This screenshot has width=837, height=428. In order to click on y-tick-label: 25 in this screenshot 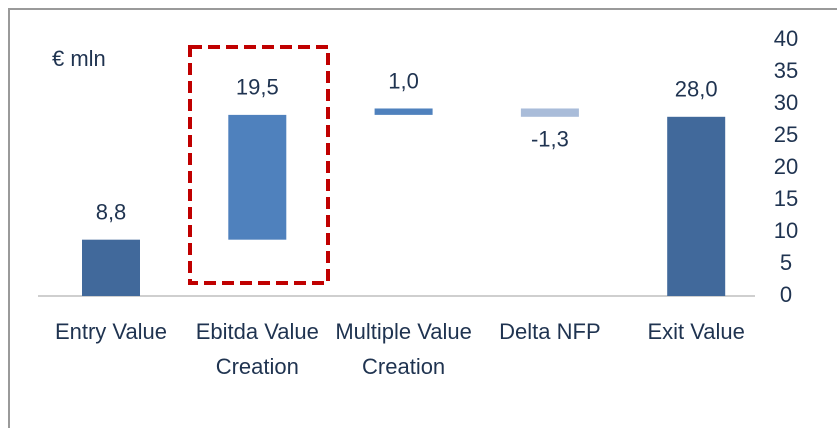, I will do `click(786, 134)`.